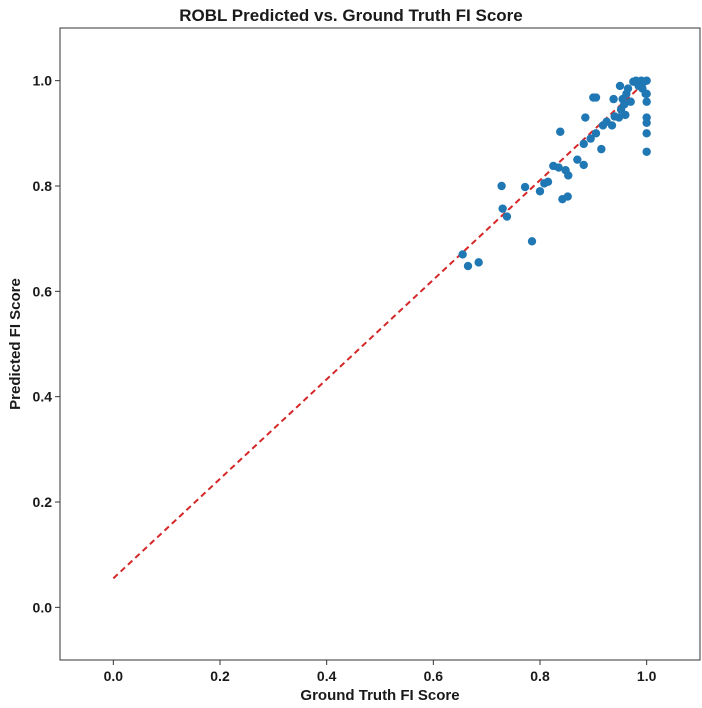  I want to click on data-points, so click(554, 173).